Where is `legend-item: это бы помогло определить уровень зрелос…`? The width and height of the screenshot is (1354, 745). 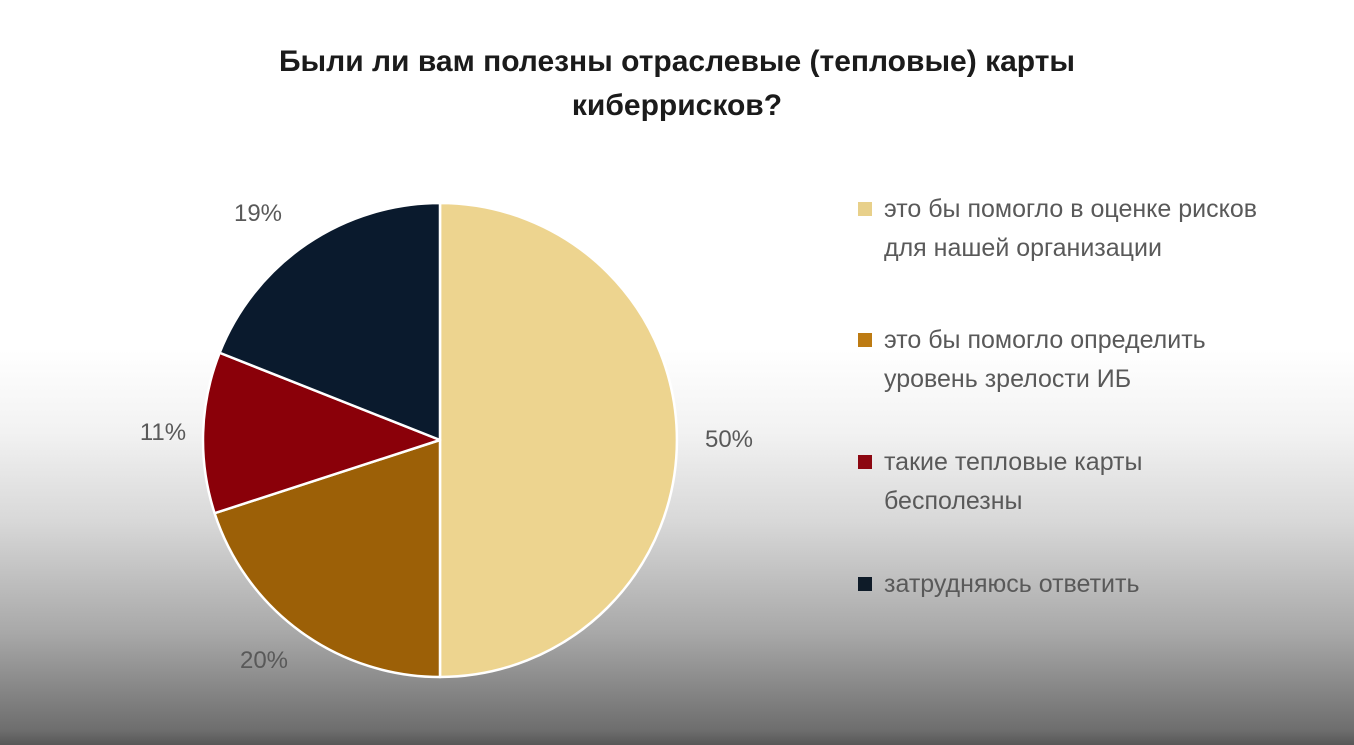
legend-item: это бы помогло определить уровень зрелос… is located at coordinates (1071, 360).